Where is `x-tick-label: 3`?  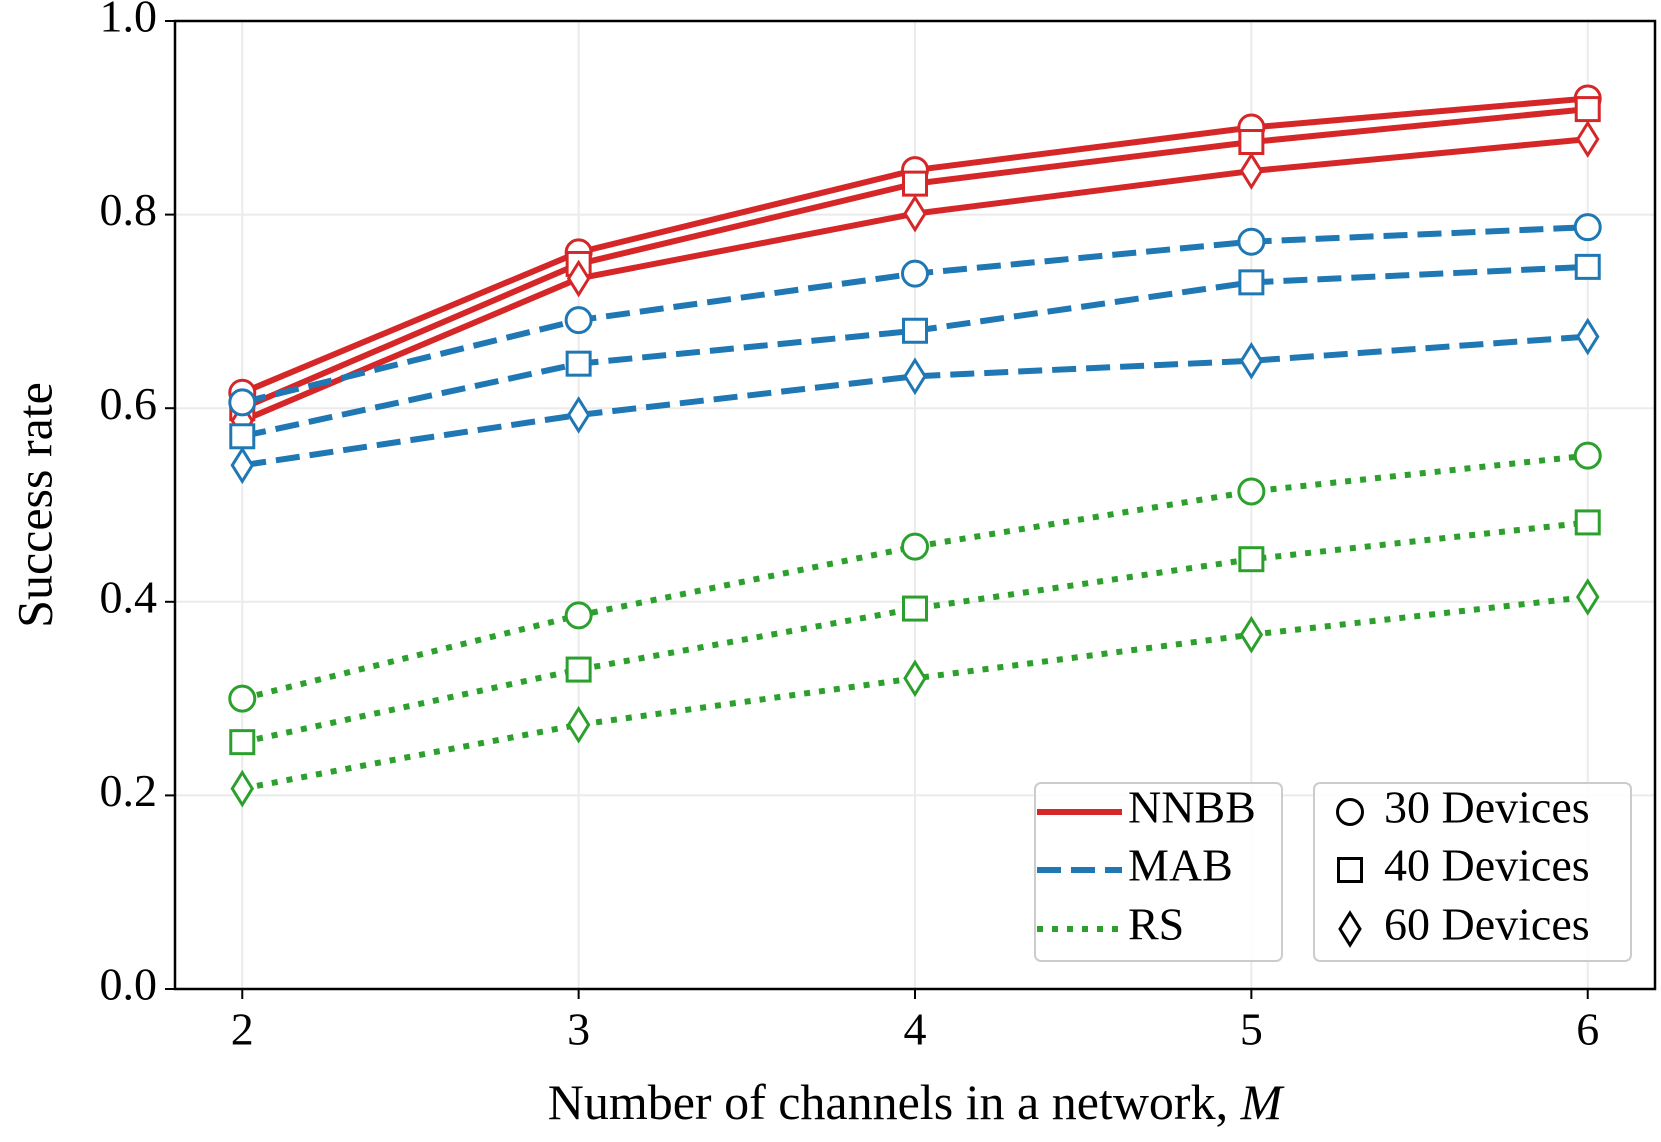 x-tick-label: 3 is located at coordinates (578, 1029).